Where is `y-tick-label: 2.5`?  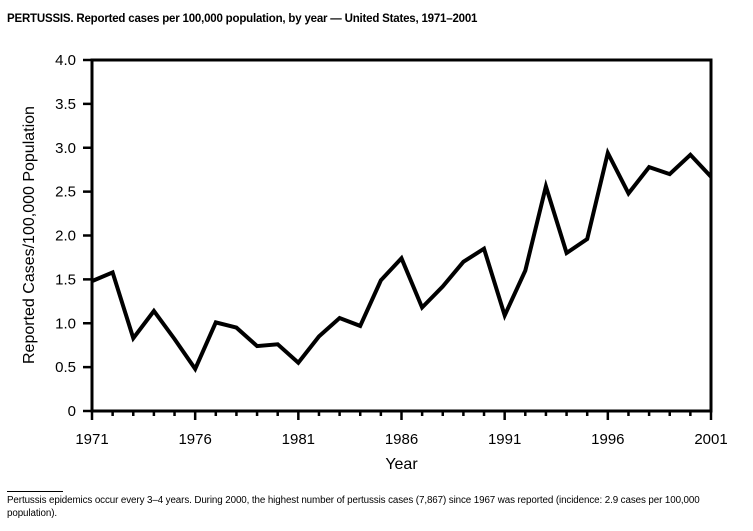
y-tick-label: 2.5 is located at coordinates (65, 192).